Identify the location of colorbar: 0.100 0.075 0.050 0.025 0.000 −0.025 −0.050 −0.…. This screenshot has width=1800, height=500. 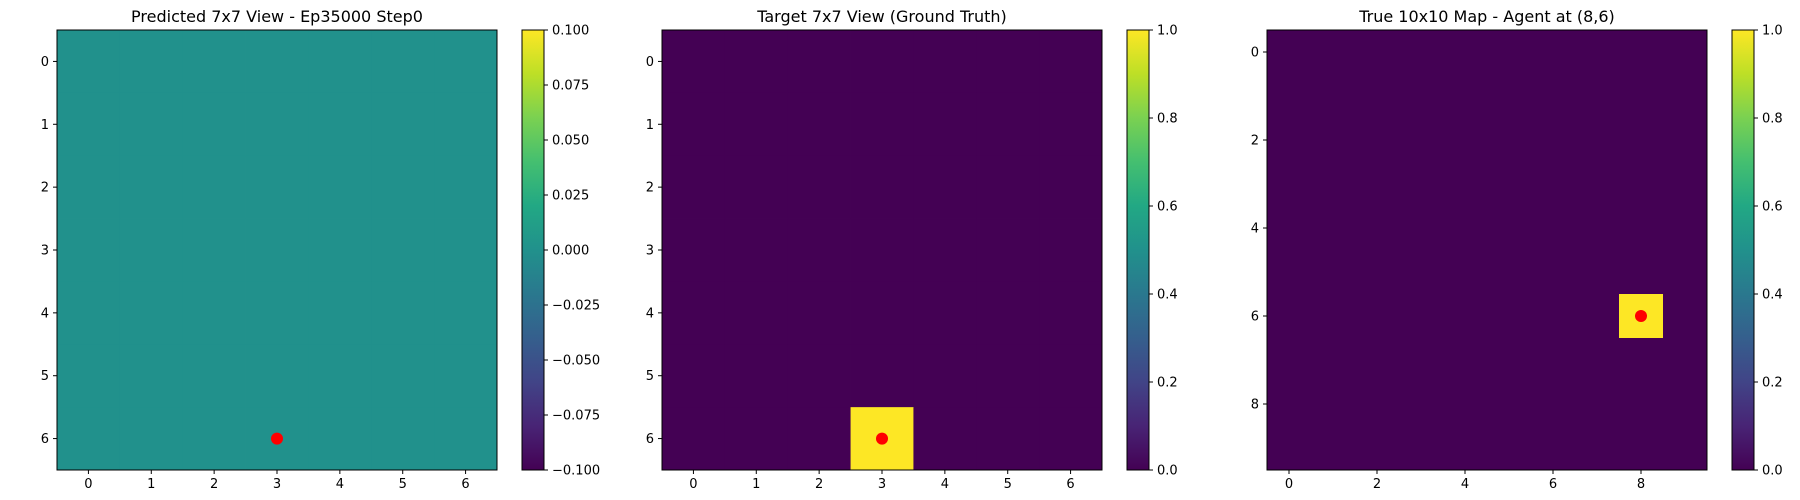
(560, 251).